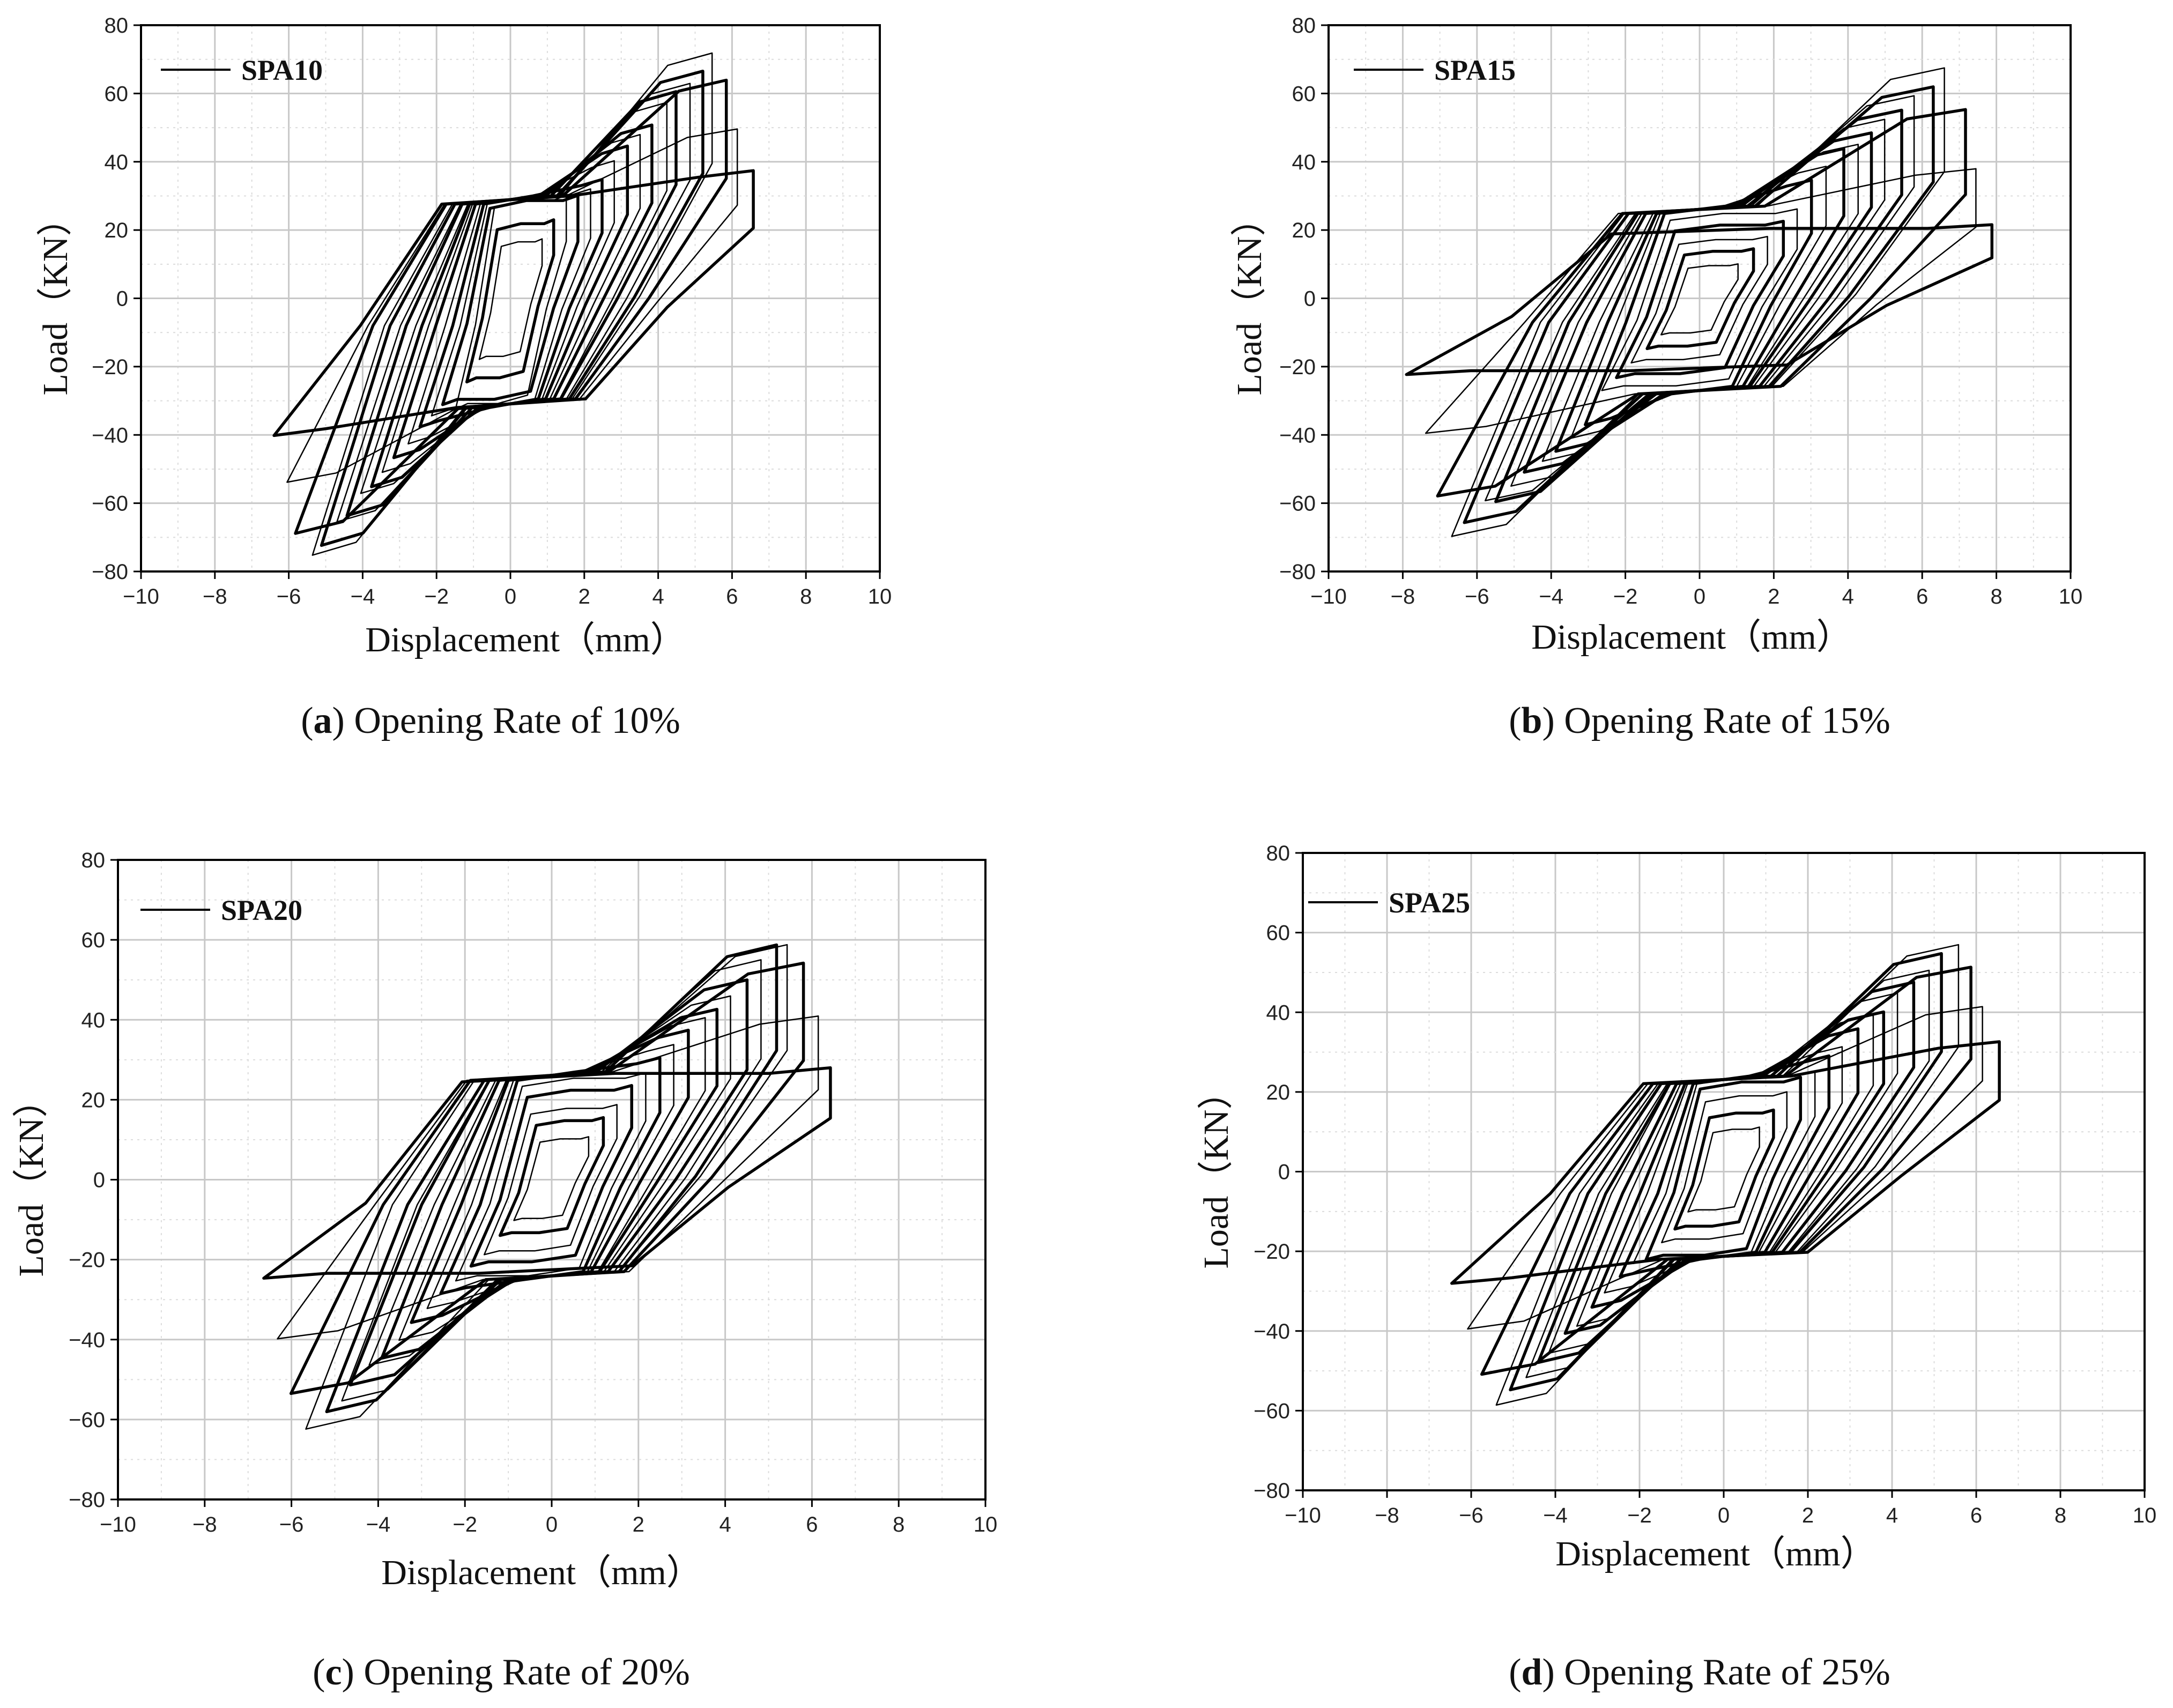  I want to click on legend-label: SPA25, so click(1429, 903).